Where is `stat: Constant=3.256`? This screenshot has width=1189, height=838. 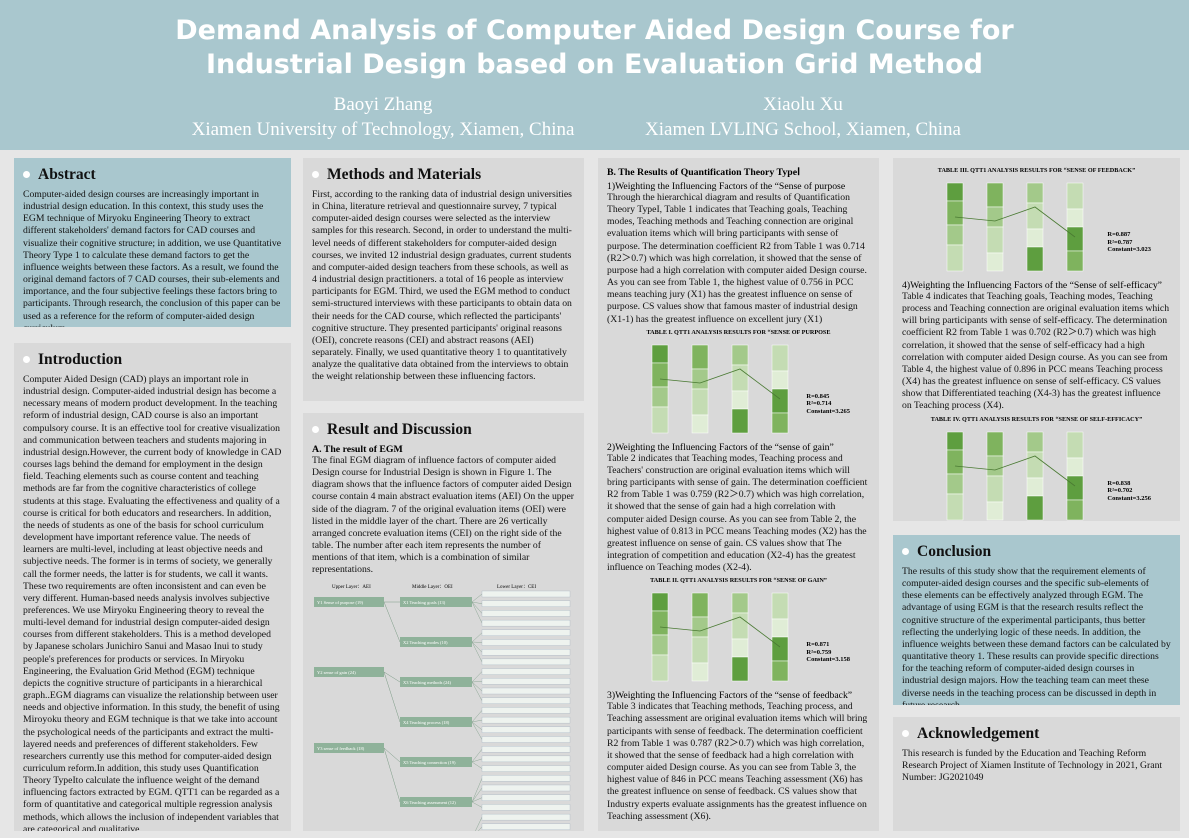 stat: Constant=3.256 is located at coordinates (1129, 498).